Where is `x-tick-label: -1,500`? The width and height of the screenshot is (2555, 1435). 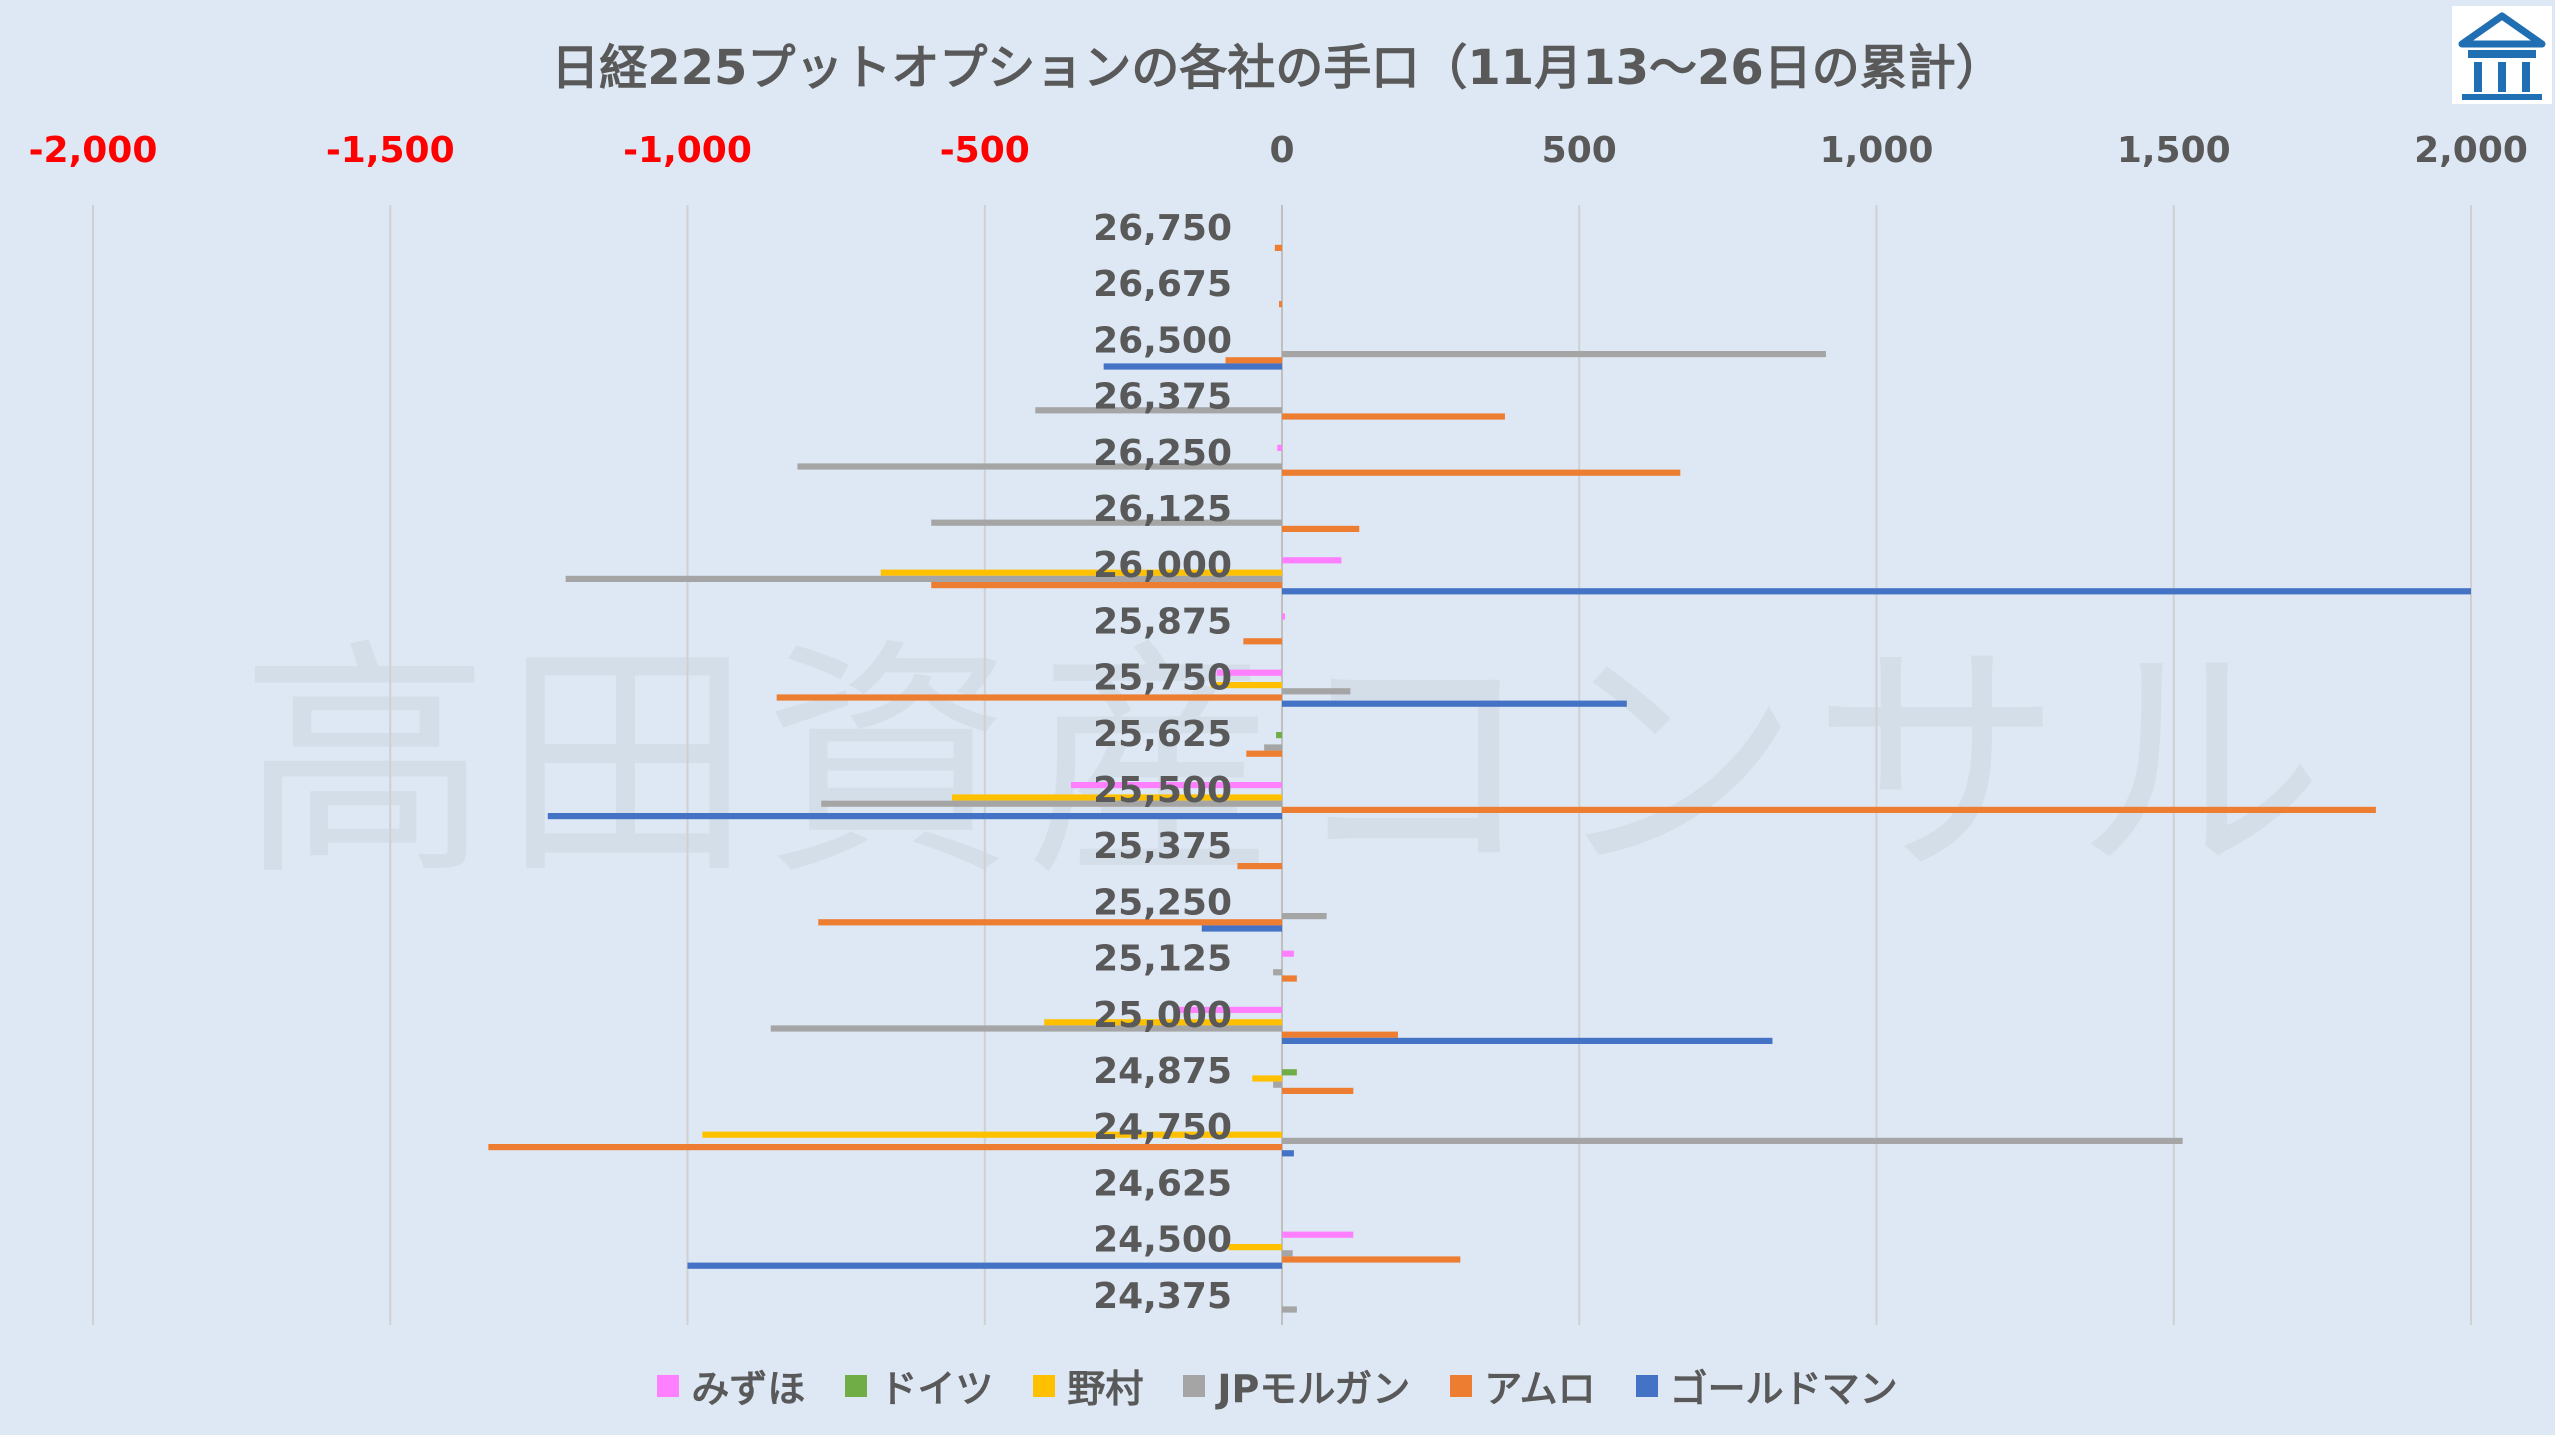 x-tick-label: -1,500 is located at coordinates (390, 150).